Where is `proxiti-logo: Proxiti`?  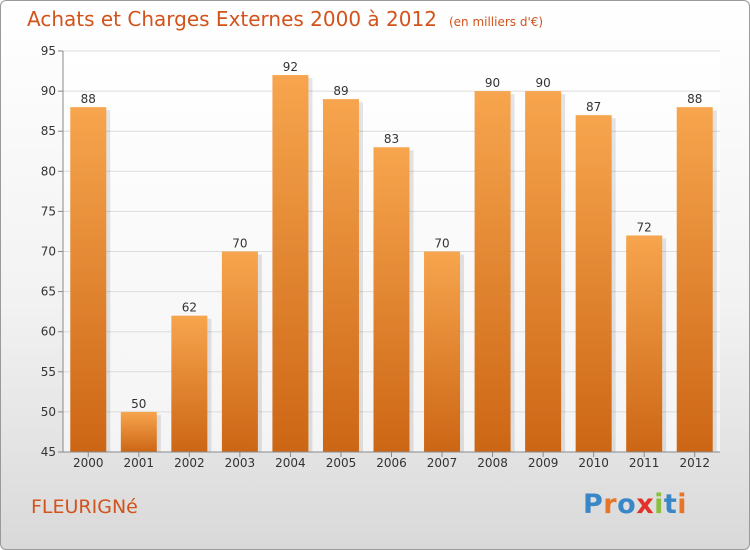 proxiti-logo: Proxiti is located at coordinates (635, 504).